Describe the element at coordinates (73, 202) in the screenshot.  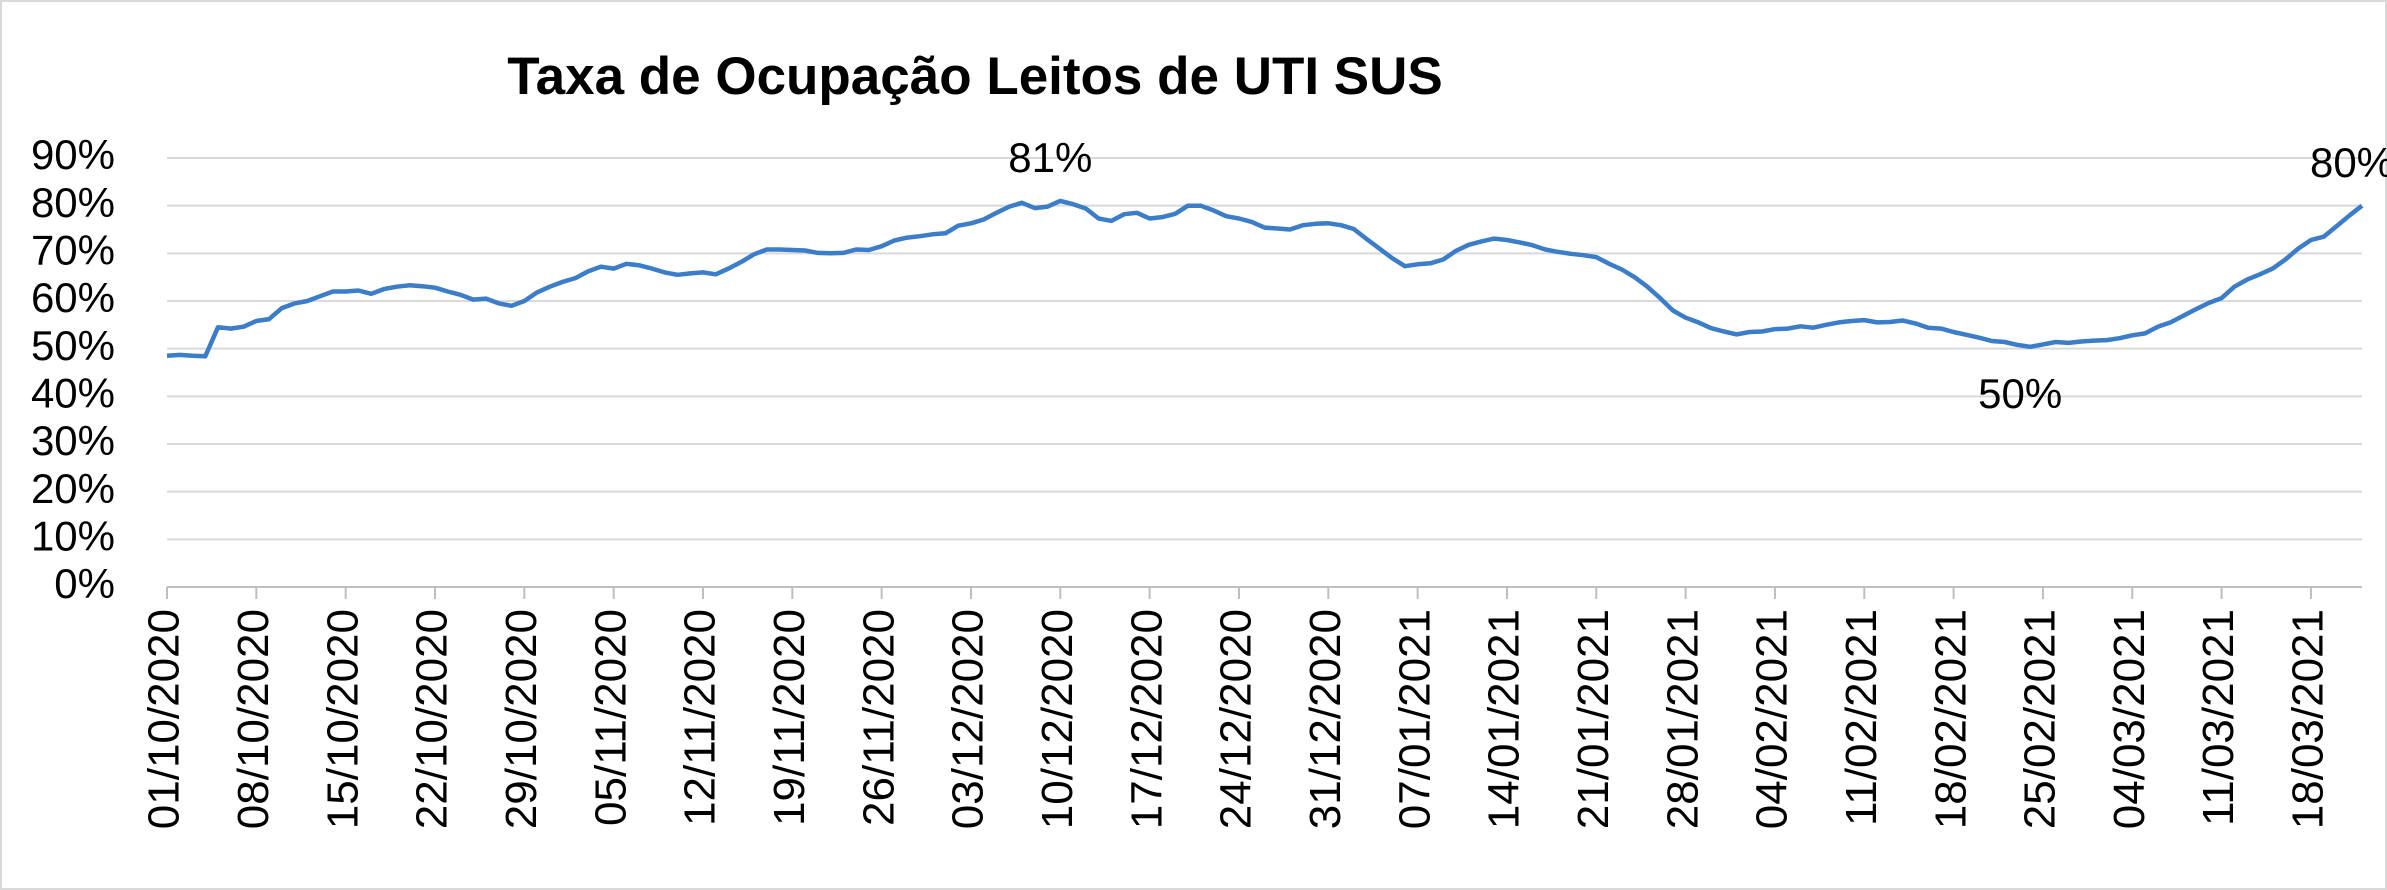
I see `y-tick-label: 80%` at that location.